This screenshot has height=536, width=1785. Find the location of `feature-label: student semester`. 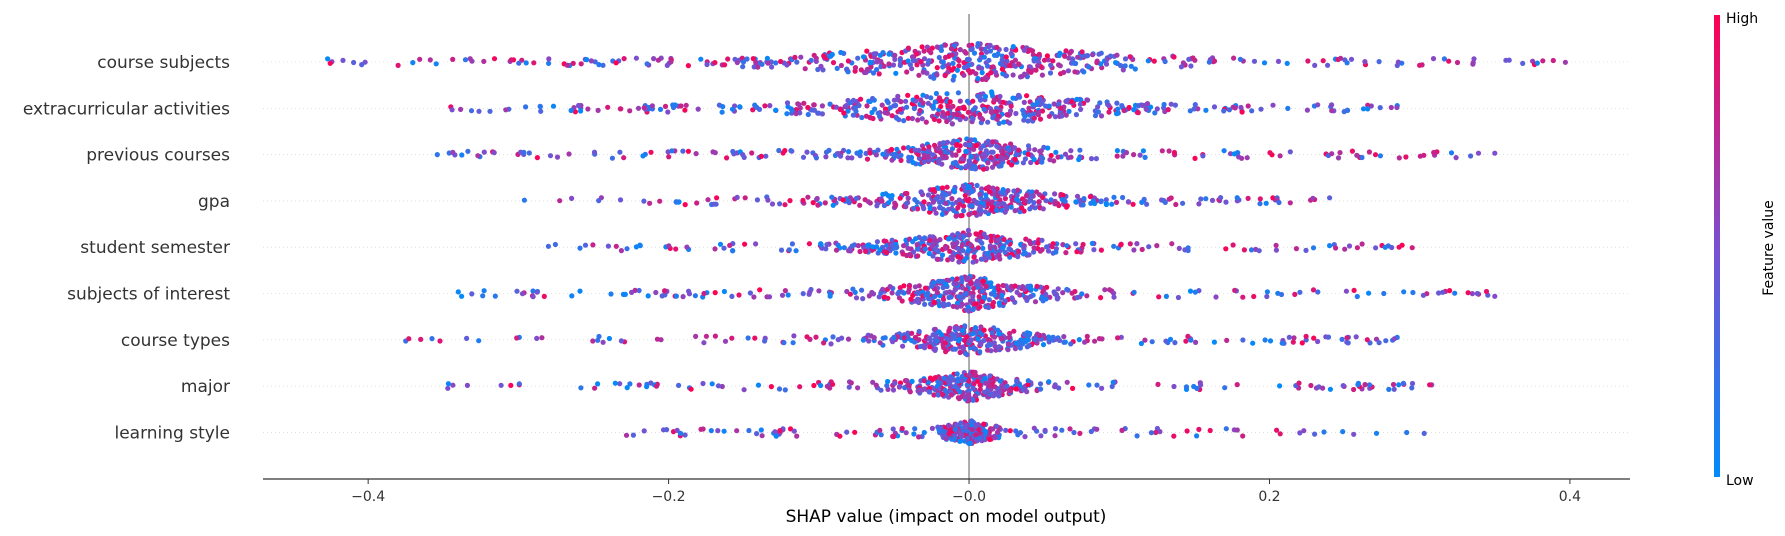

feature-label: student semester is located at coordinates (155, 248).